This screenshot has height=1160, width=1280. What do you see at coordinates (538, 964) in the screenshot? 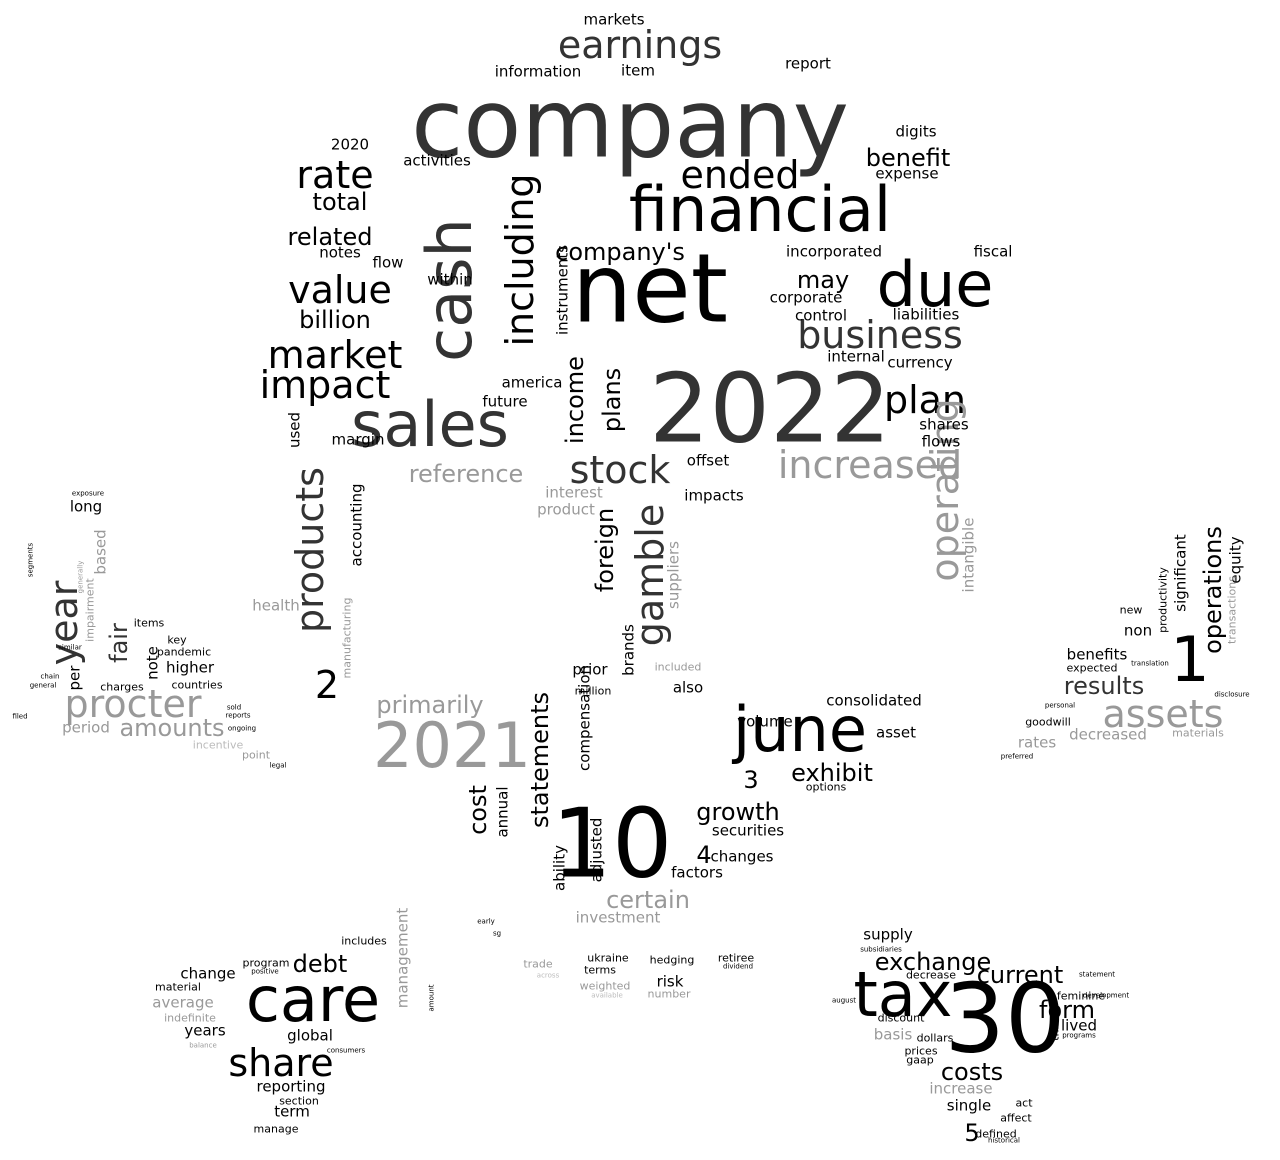
I see `word-trade: trade` at bounding box center [538, 964].